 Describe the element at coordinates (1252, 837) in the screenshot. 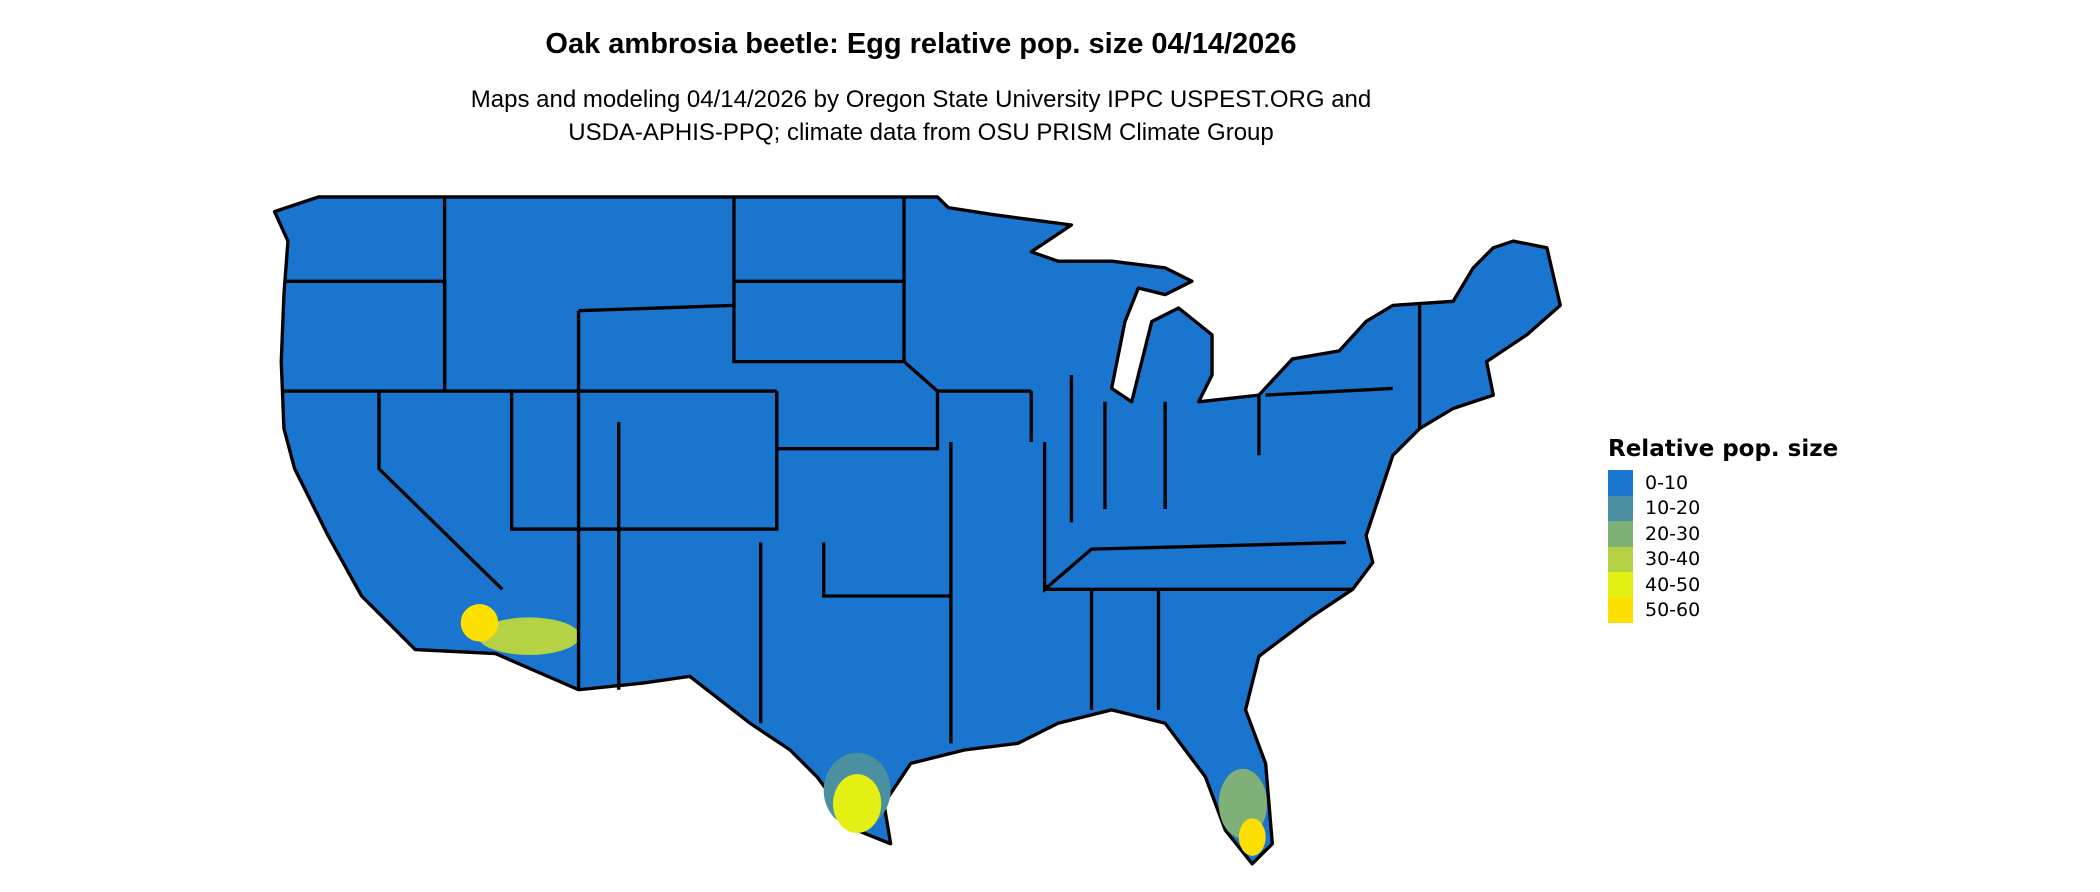

I see `florida-patch-inner` at that location.